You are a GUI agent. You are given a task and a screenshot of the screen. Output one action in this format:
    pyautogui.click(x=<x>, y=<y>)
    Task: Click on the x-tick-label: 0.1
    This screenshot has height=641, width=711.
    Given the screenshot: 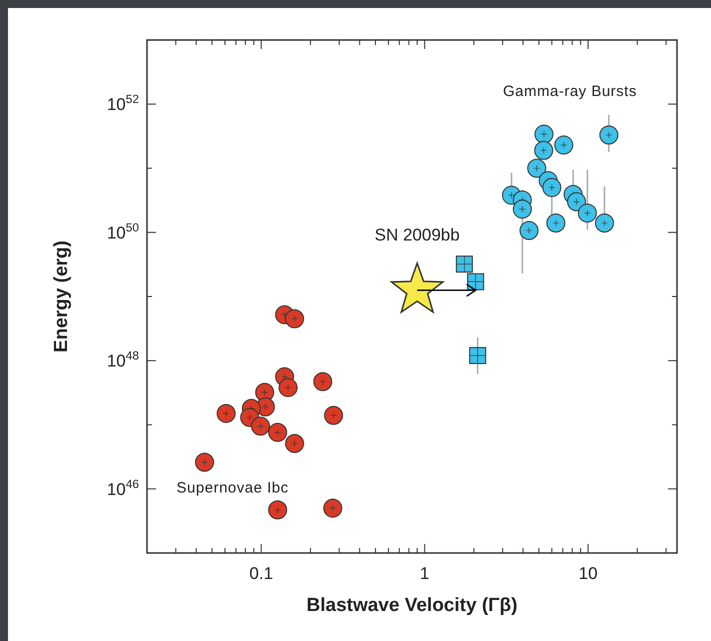 What is the action you would take?
    pyautogui.click(x=261, y=573)
    